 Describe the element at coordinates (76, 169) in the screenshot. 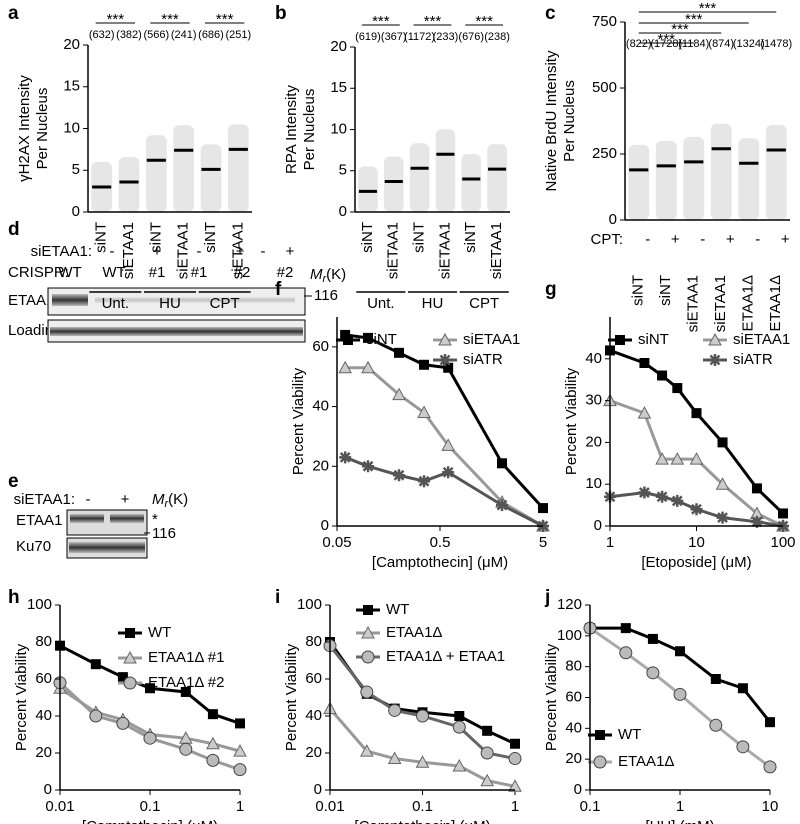

I see `y-tick-label: 5` at that location.